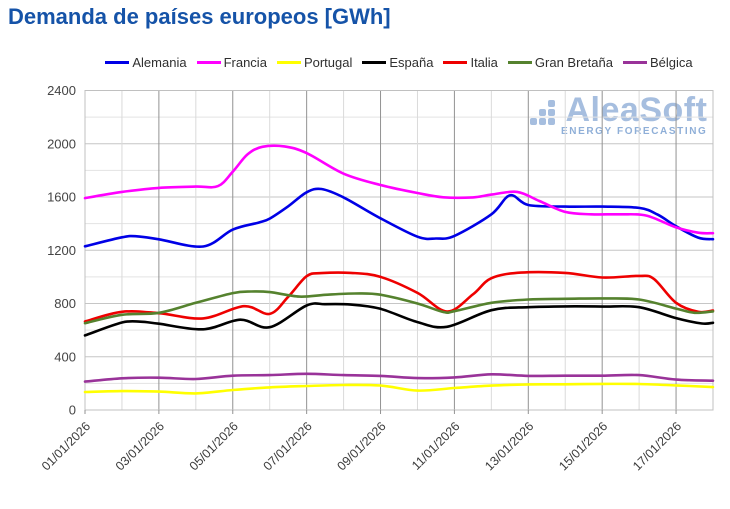 The image size is (730, 509). What do you see at coordinates (436, 446) in the screenshot?
I see `x-tick-label: 11/01/2026` at bounding box center [436, 446].